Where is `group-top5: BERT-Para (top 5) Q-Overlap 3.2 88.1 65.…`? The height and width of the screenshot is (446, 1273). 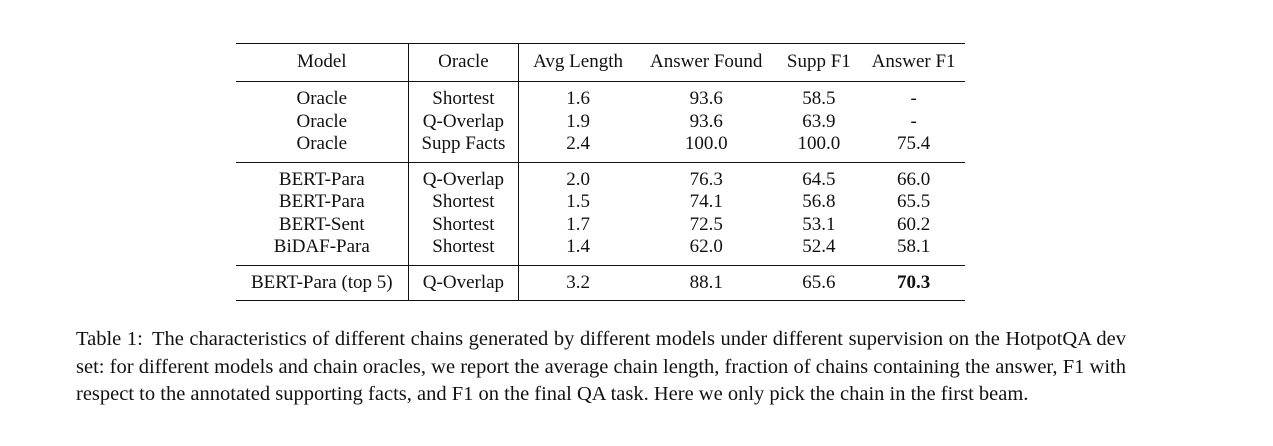 group-top5: BERT-Para (top 5) Q-Overlap 3.2 88.1 65.… is located at coordinates (600, 283).